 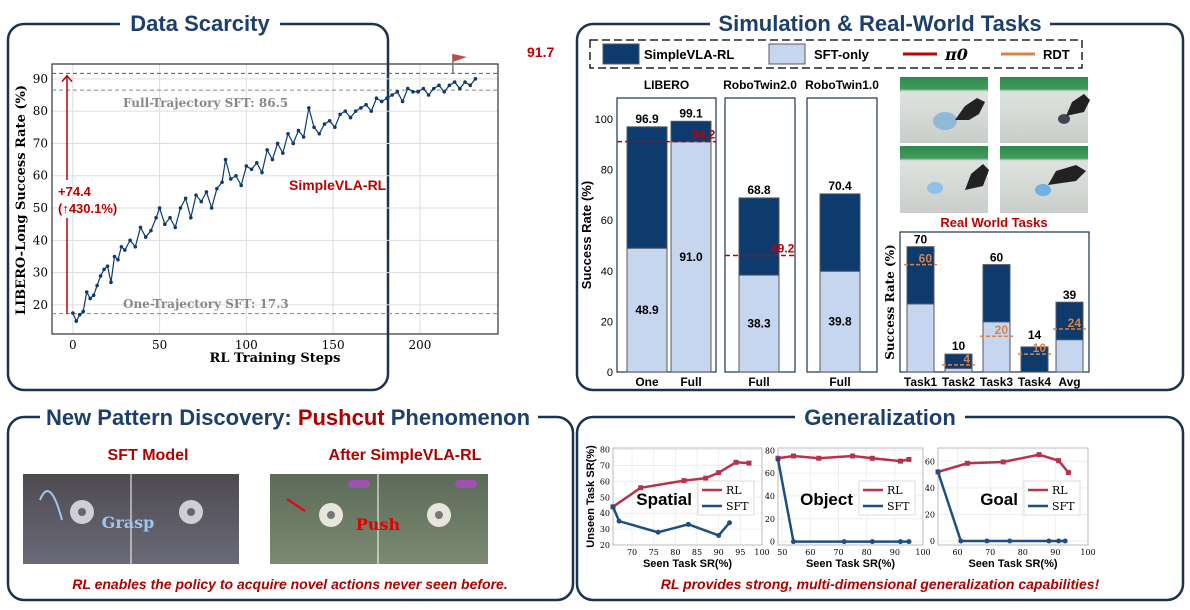 What do you see at coordinates (734, 490) in the screenshot?
I see `legend-label: RL` at bounding box center [734, 490].